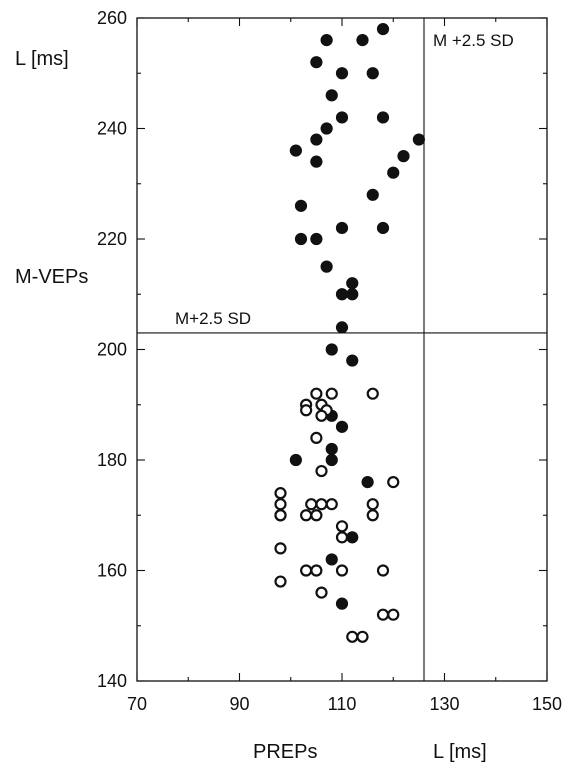 The image size is (573, 767). Describe the element at coordinates (112, 18) in the screenshot. I see `y-tick-label: 260` at that location.